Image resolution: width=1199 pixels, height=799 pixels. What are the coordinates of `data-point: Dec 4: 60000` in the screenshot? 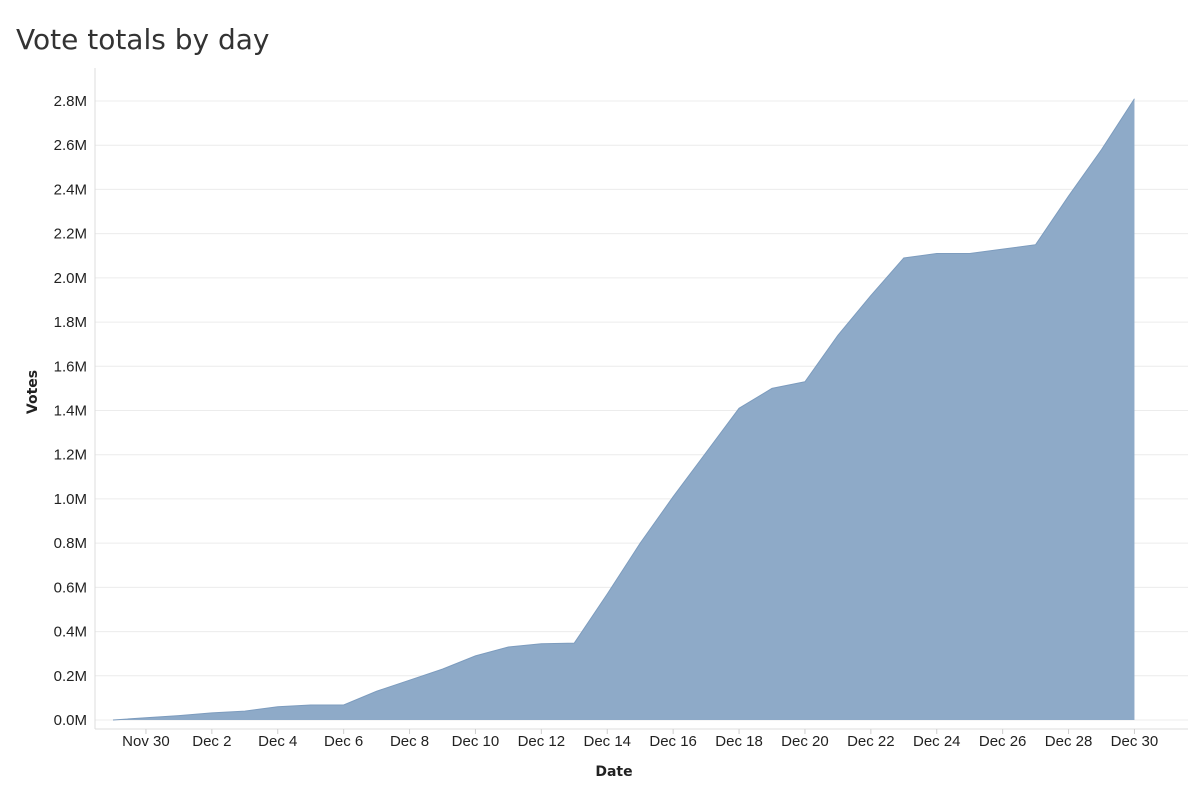 It's located at (278, 707).